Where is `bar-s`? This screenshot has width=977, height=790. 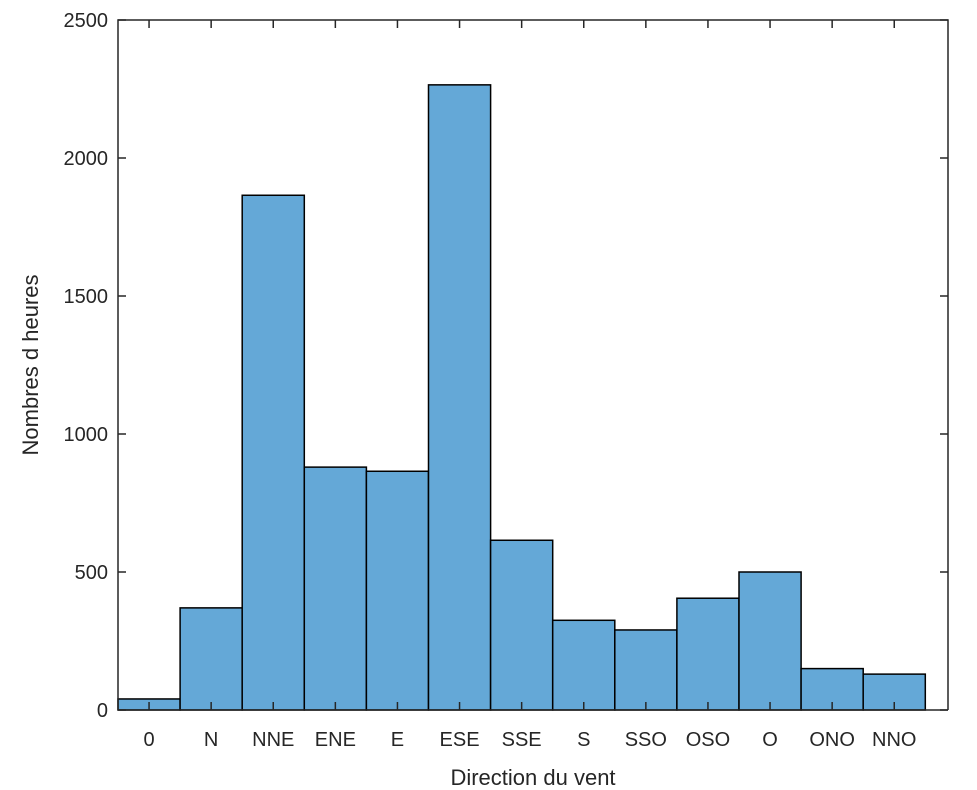 bar-s is located at coordinates (583, 665).